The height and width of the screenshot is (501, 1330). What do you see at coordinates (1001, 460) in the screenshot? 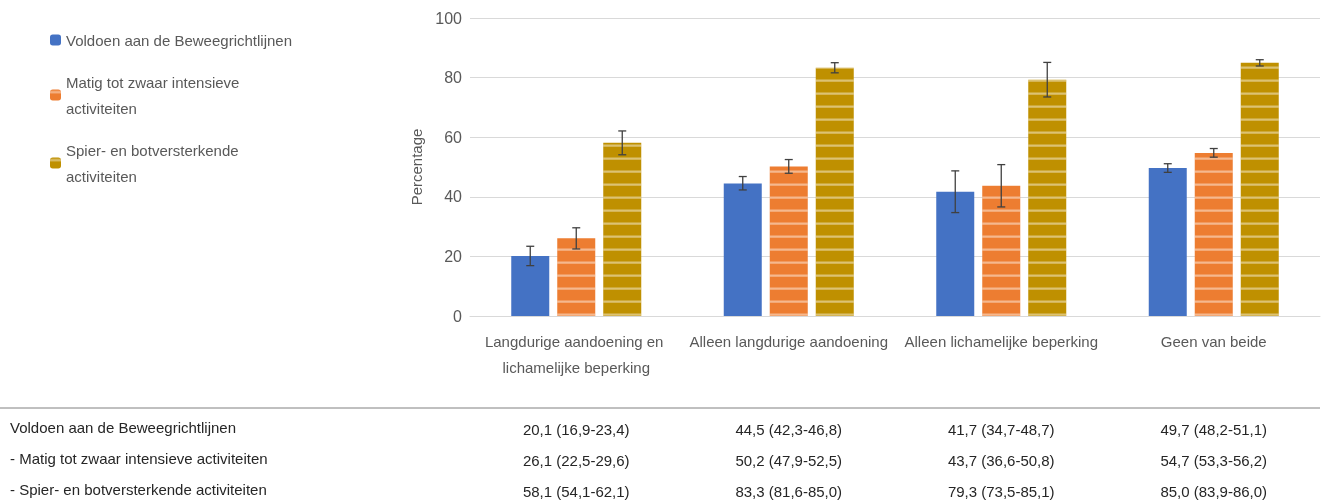
I see `data-label: 43,7 (36,6-50,8)` at bounding box center [1001, 460].